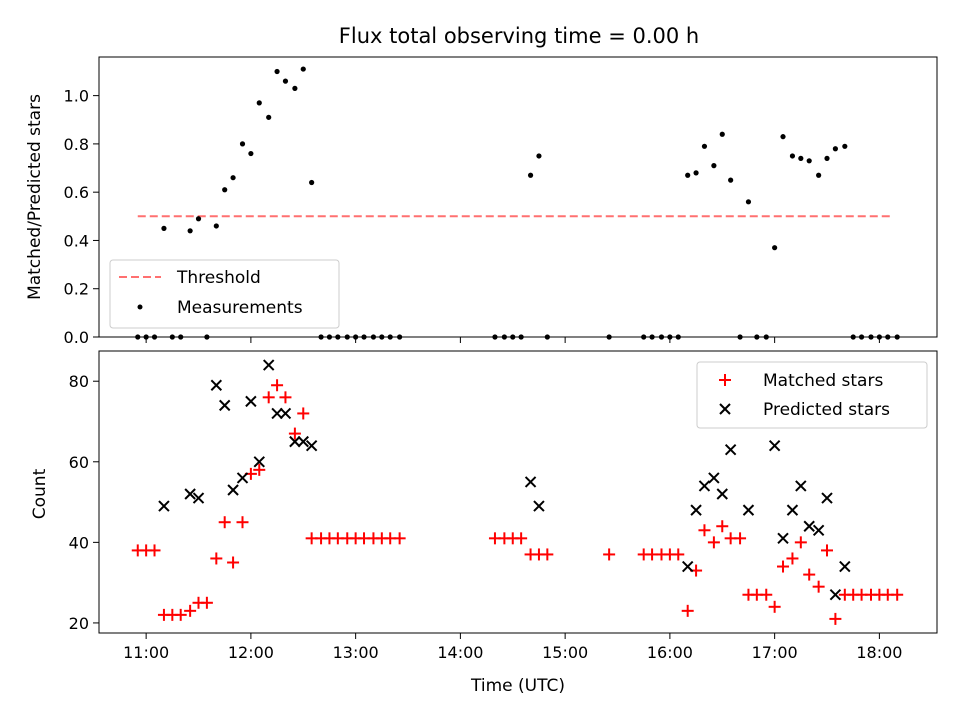 This screenshot has height=724, width=960. What do you see at coordinates (725, 380) in the screenshot?
I see `matched-legend-swatch` at bounding box center [725, 380].